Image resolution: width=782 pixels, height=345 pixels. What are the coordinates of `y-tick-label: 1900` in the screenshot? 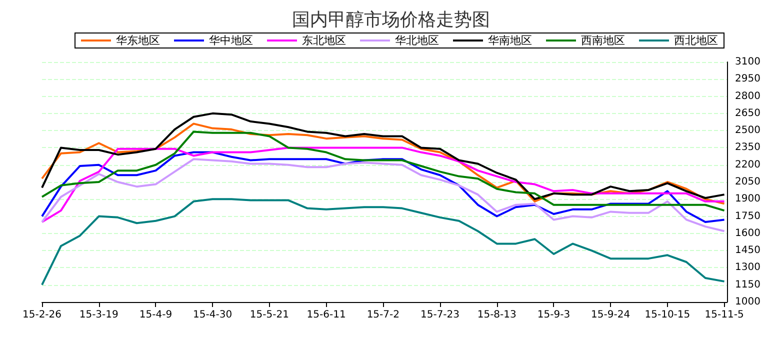 It's located at (747, 199).